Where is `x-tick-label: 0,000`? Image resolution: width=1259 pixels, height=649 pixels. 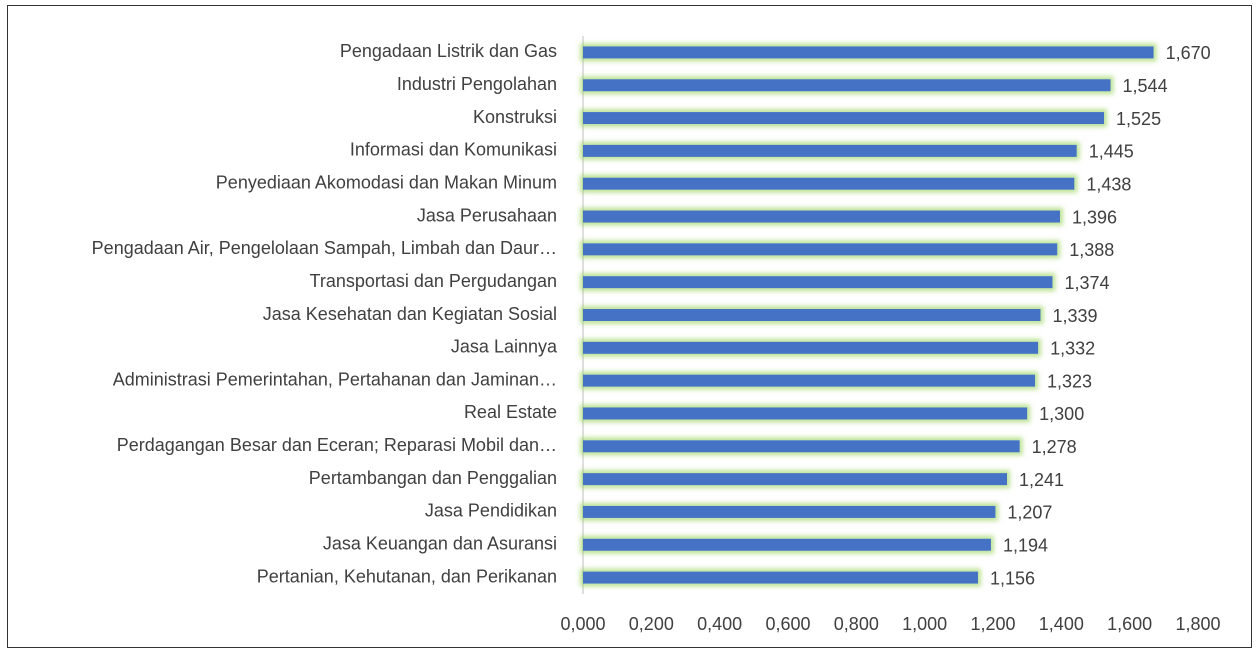
x-tick-label: 0,000 is located at coordinates (582, 624).